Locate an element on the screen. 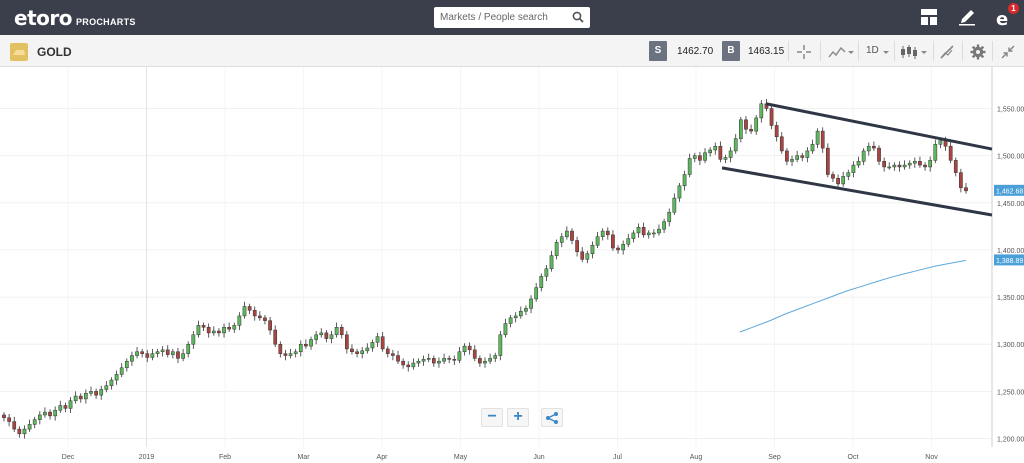 The width and height of the screenshot is (1024, 463). layout-icon is located at coordinates (929, 17).